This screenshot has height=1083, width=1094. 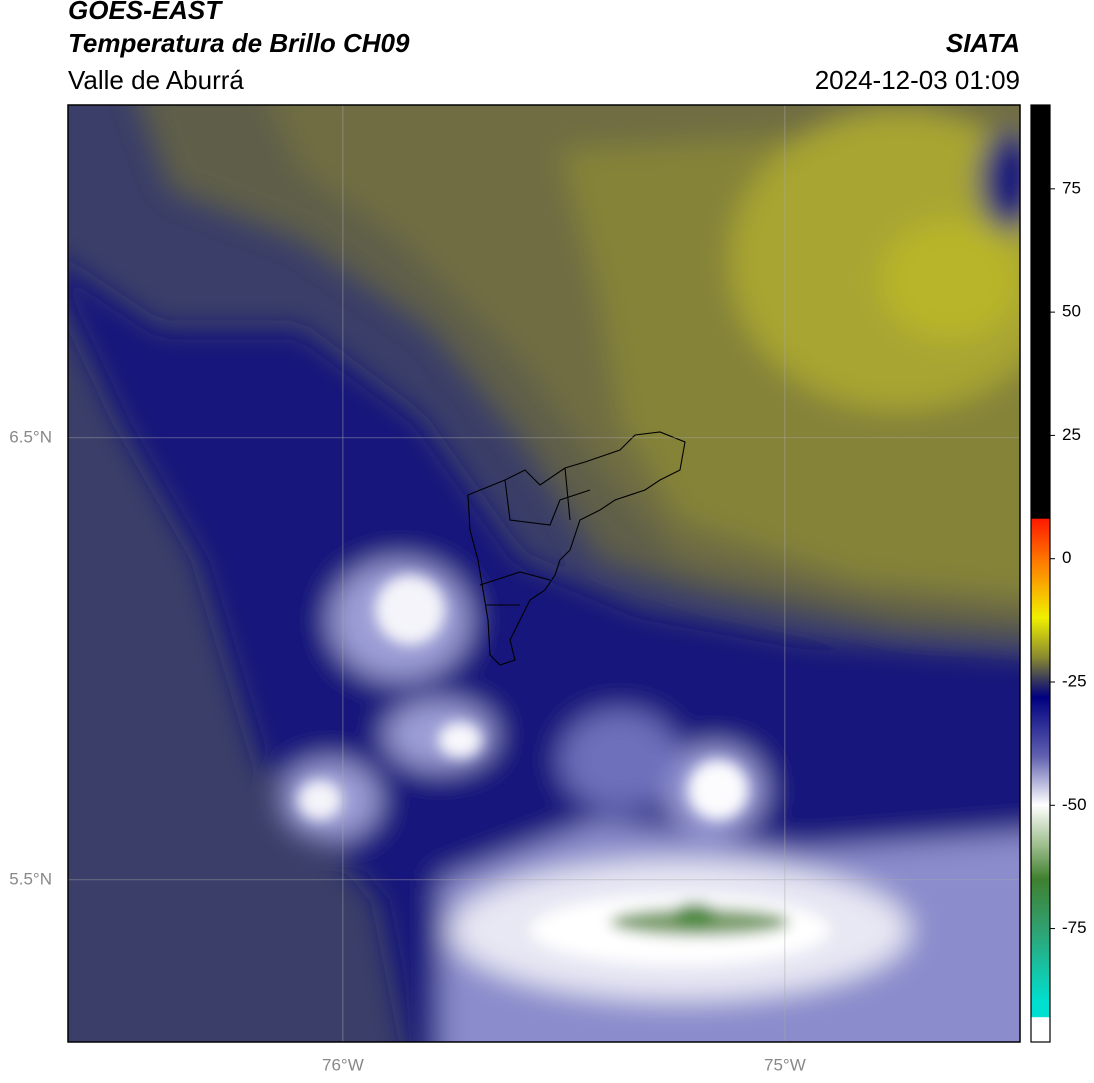 What do you see at coordinates (1071, 187) in the screenshot?
I see `colorbar-tick-label: 75` at bounding box center [1071, 187].